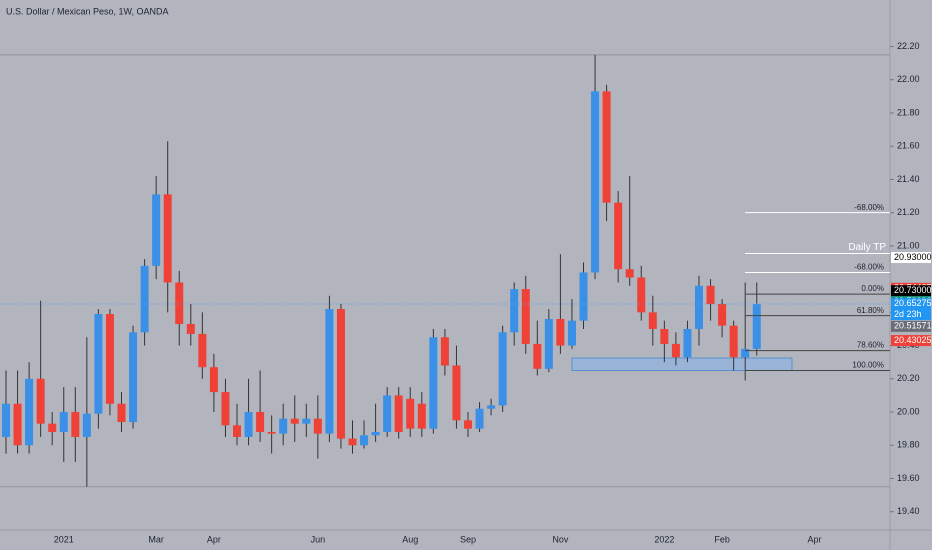 The image size is (932, 550). I want to click on x-tick-label: Sep, so click(468, 539).